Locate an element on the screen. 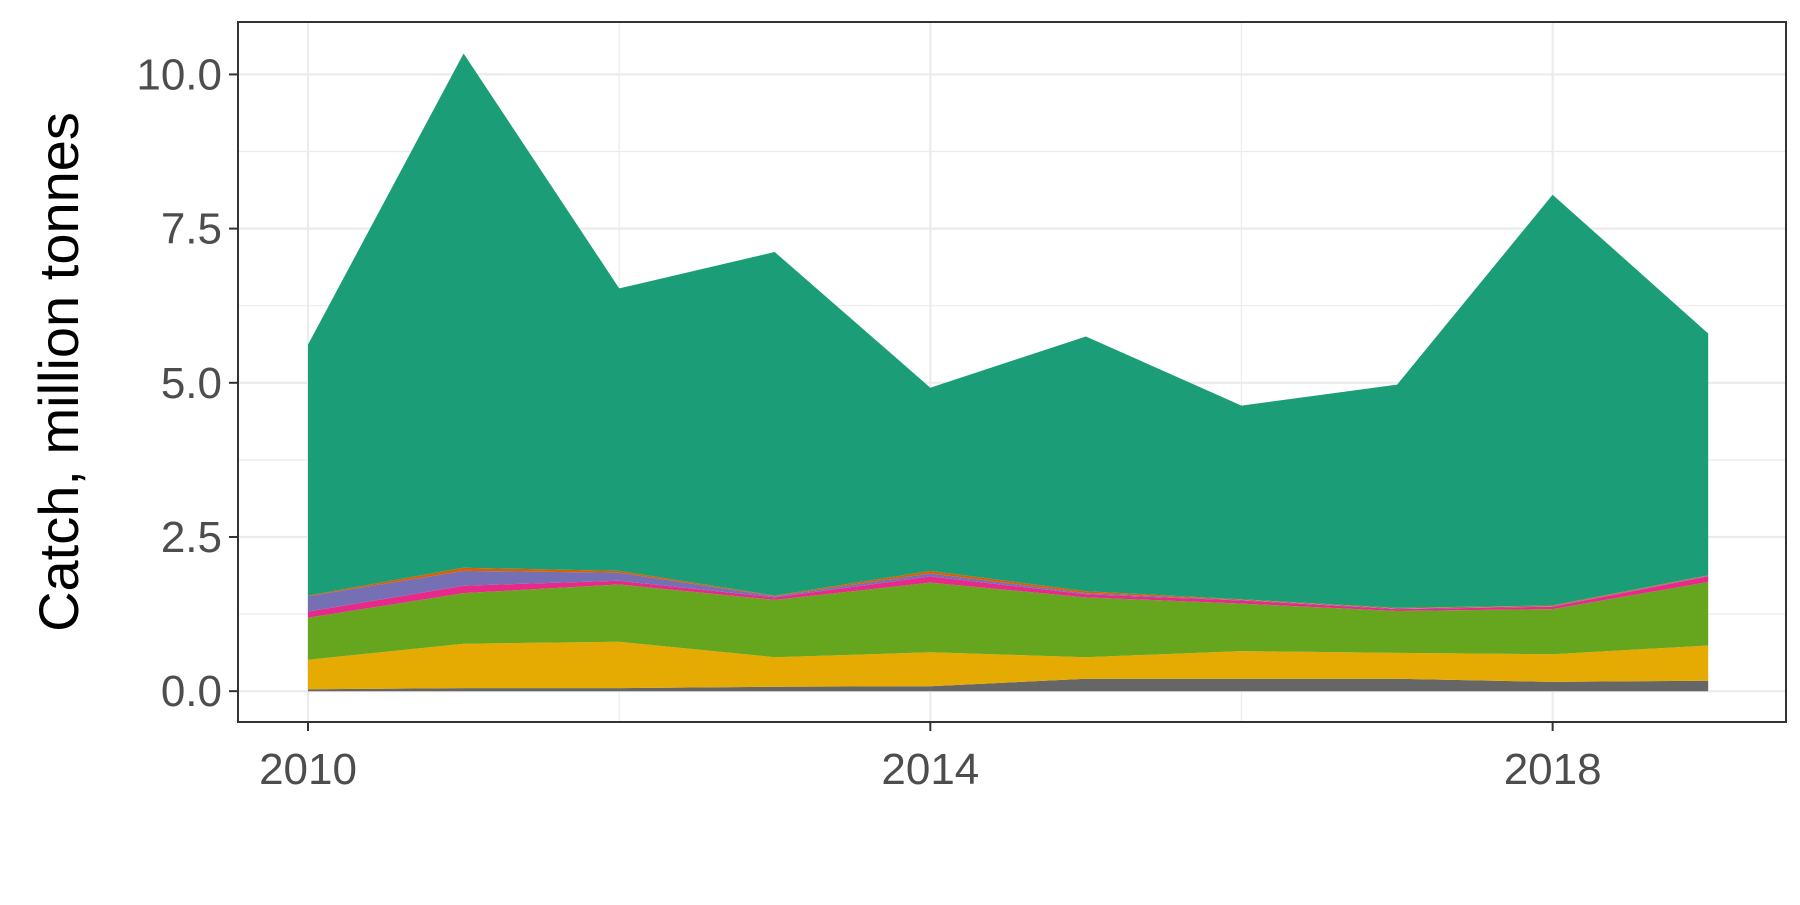  y-tick-label: 5.0 is located at coordinates (191, 383).